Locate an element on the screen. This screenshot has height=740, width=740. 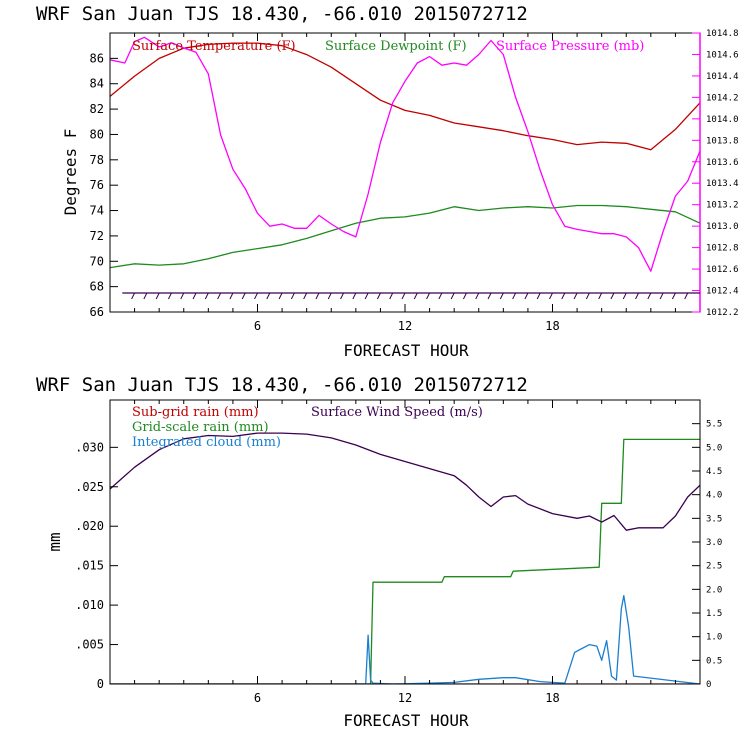
y2-tick-label: 1012.6 is located at coordinates (722, 270).